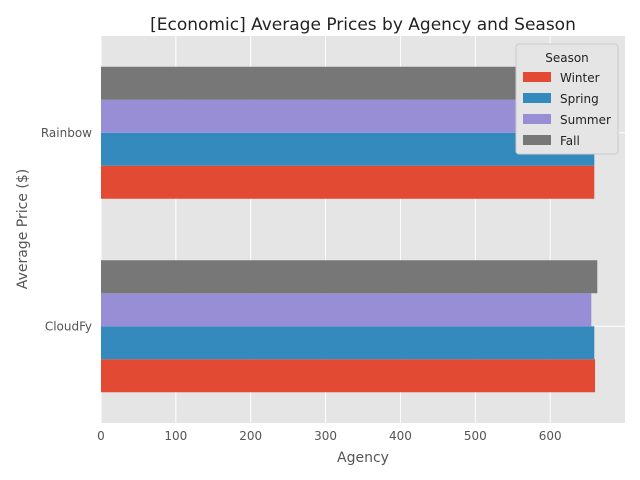  What do you see at coordinates (346, 310) in the screenshot?
I see `bar-cloudfy-summer` at bounding box center [346, 310].